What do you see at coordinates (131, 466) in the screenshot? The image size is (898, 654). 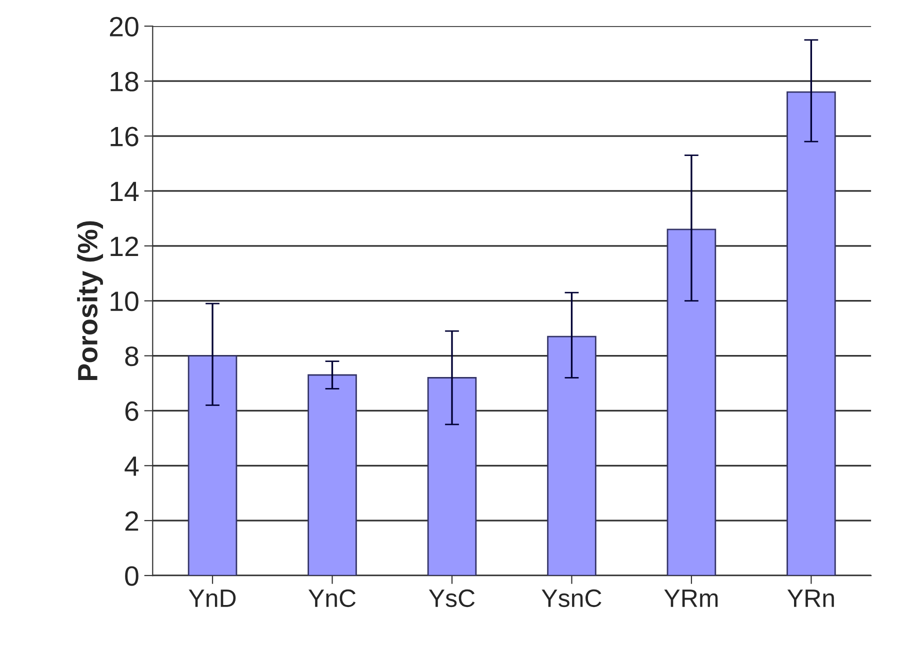 I see `y-tick-label: 4` at bounding box center [131, 466].